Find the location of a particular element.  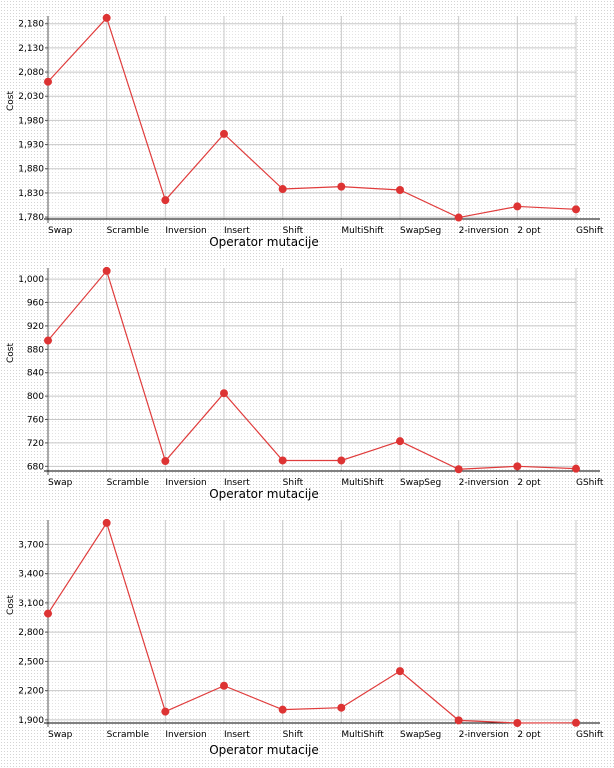

y-tick-label: 2,180 is located at coordinates (31, 25).